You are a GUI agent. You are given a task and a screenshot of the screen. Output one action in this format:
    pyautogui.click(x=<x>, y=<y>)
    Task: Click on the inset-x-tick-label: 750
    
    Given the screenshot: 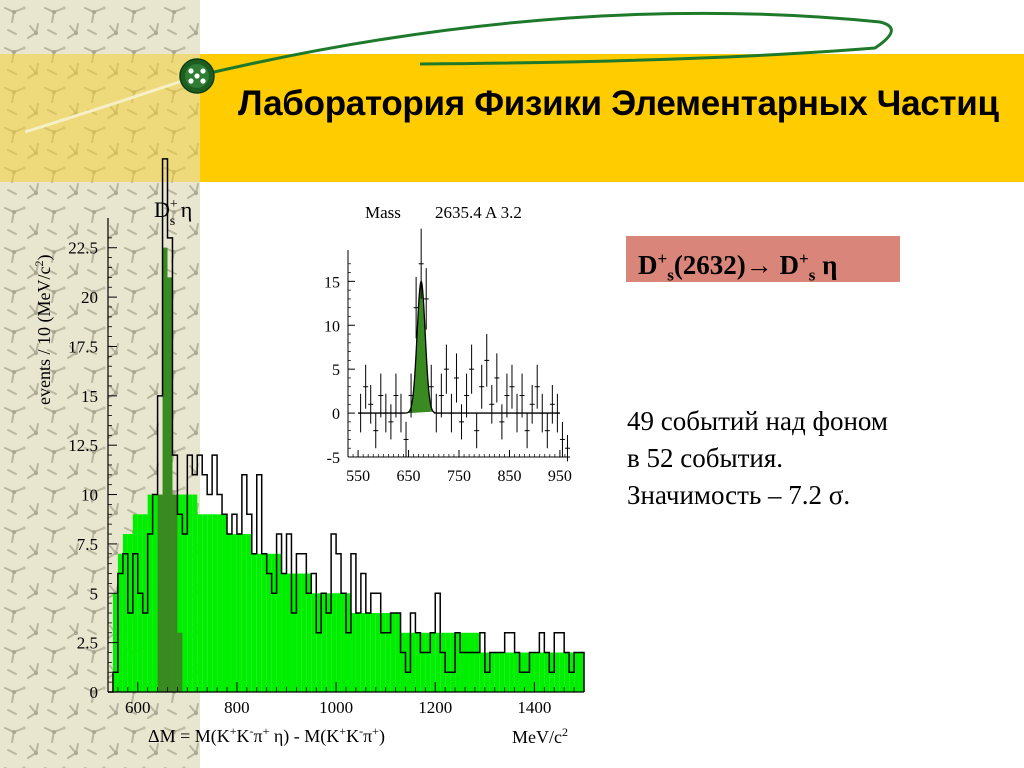 What is the action you would take?
    pyautogui.click(x=459, y=476)
    